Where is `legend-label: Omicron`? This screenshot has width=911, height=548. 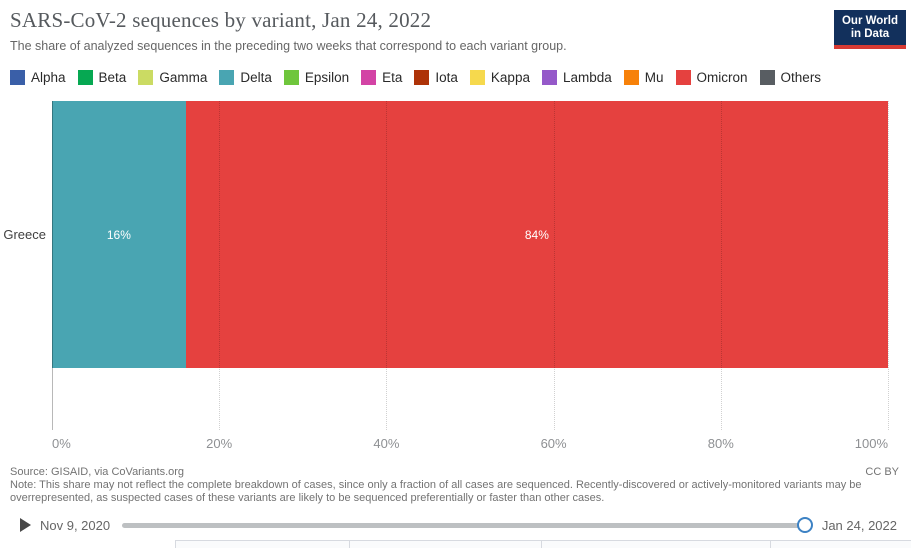
legend-label: Omicron is located at coordinates (722, 77).